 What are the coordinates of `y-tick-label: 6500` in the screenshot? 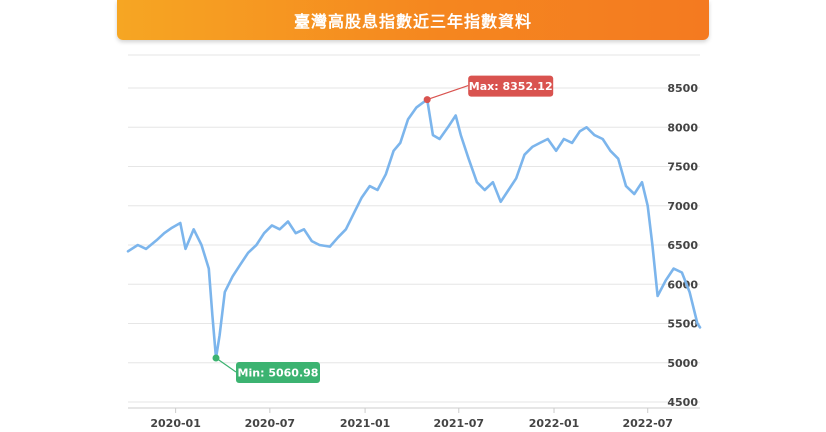 It's located at (682, 245).